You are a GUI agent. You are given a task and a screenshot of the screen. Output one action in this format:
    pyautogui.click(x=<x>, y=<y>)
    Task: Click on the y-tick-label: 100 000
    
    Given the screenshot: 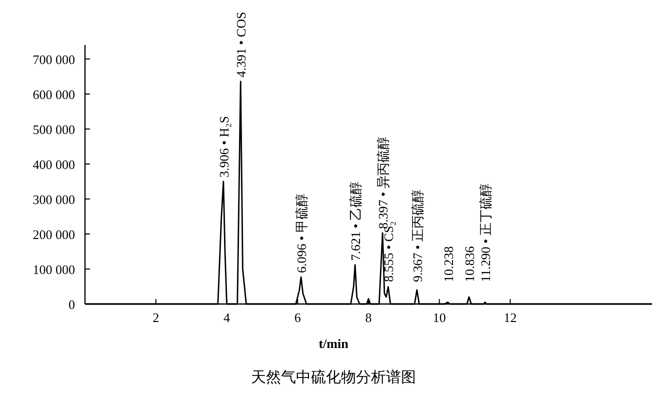 What is the action you would take?
    pyautogui.click(x=53, y=269)
    